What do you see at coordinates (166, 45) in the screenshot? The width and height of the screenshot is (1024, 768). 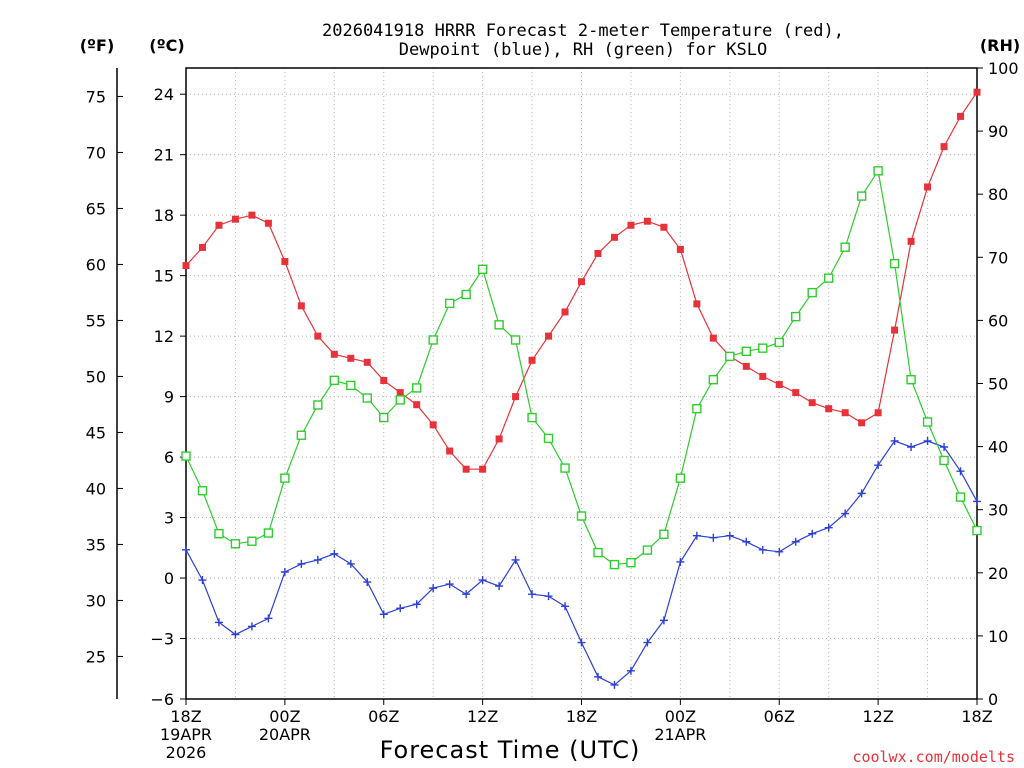 I see `celsius-unit-label: (ºC)` at bounding box center [166, 45].